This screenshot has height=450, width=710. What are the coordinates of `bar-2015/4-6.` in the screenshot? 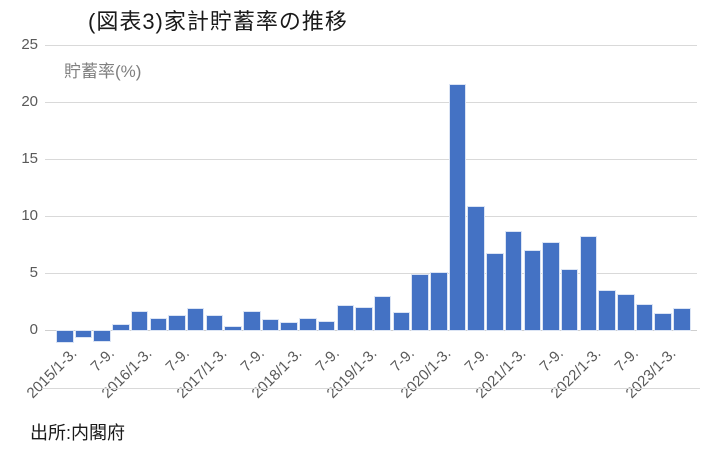 It's located at (83, 334).